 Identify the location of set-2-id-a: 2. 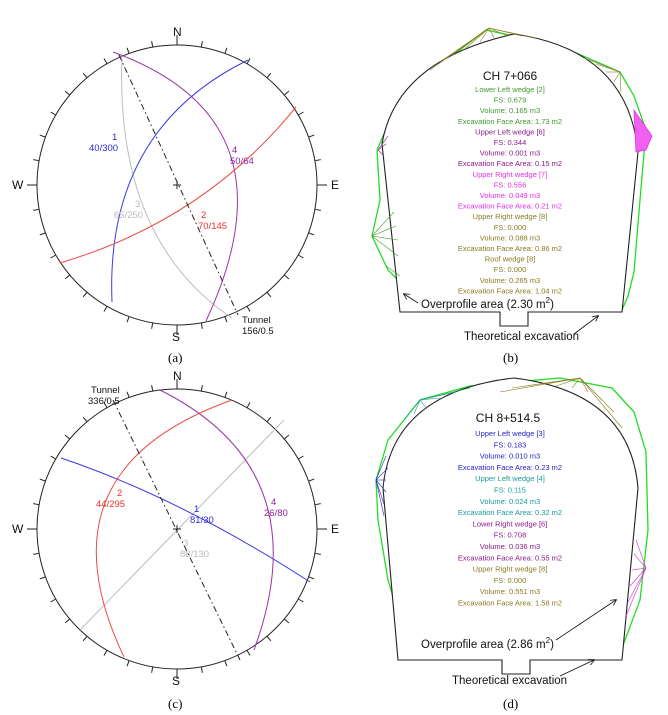
(203, 215).